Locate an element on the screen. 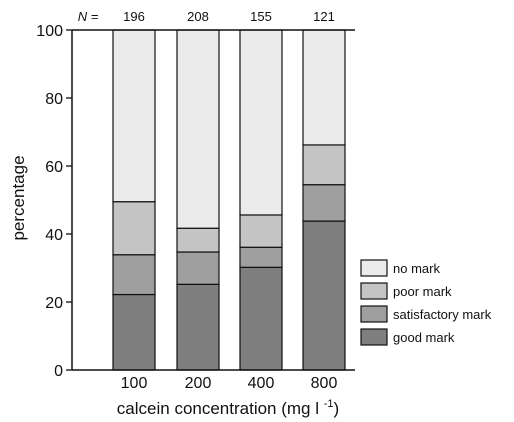 This screenshot has width=514, height=422. x-tick-label: 400 is located at coordinates (261, 383).